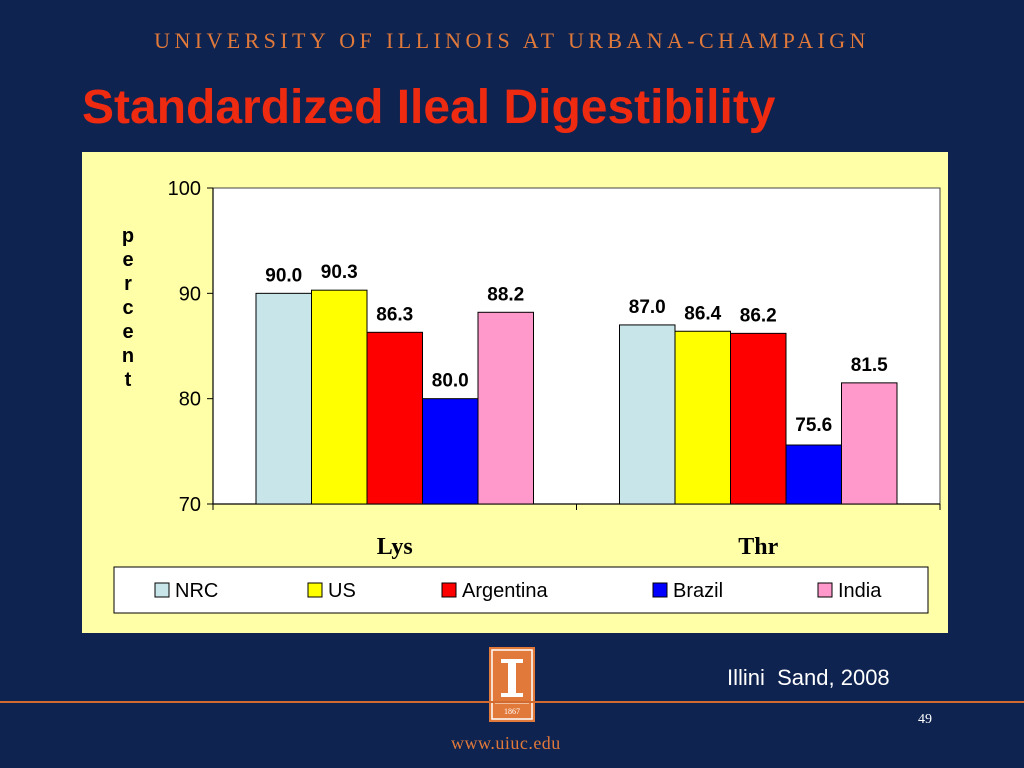 The image size is (1024, 768). I want to click on bar-brazil-thr, so click(813, 474).